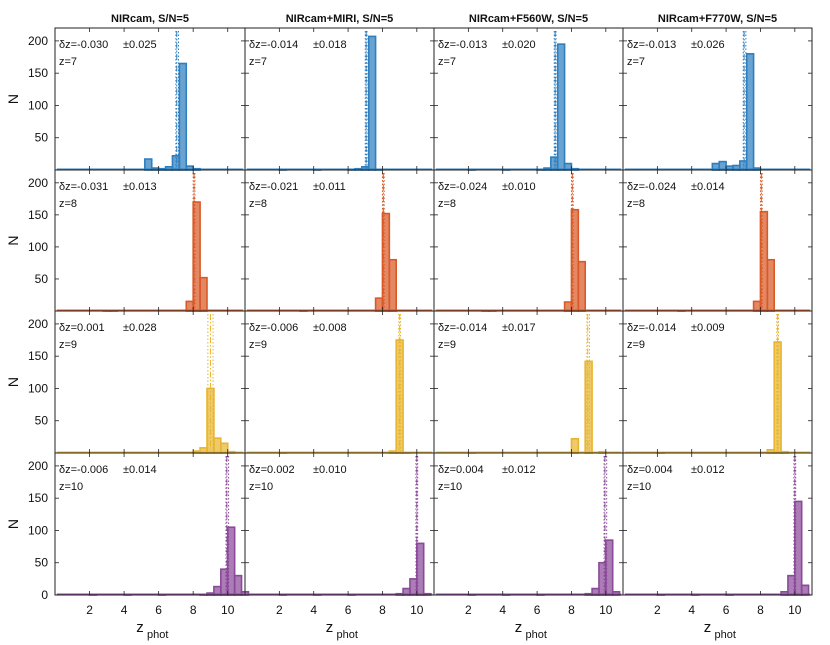 This screenshot has width=830, height=645. Describe the element at coordinates (83, 45) in the screenshot. I see `dz-annotation: δz=-0.030` at that location.